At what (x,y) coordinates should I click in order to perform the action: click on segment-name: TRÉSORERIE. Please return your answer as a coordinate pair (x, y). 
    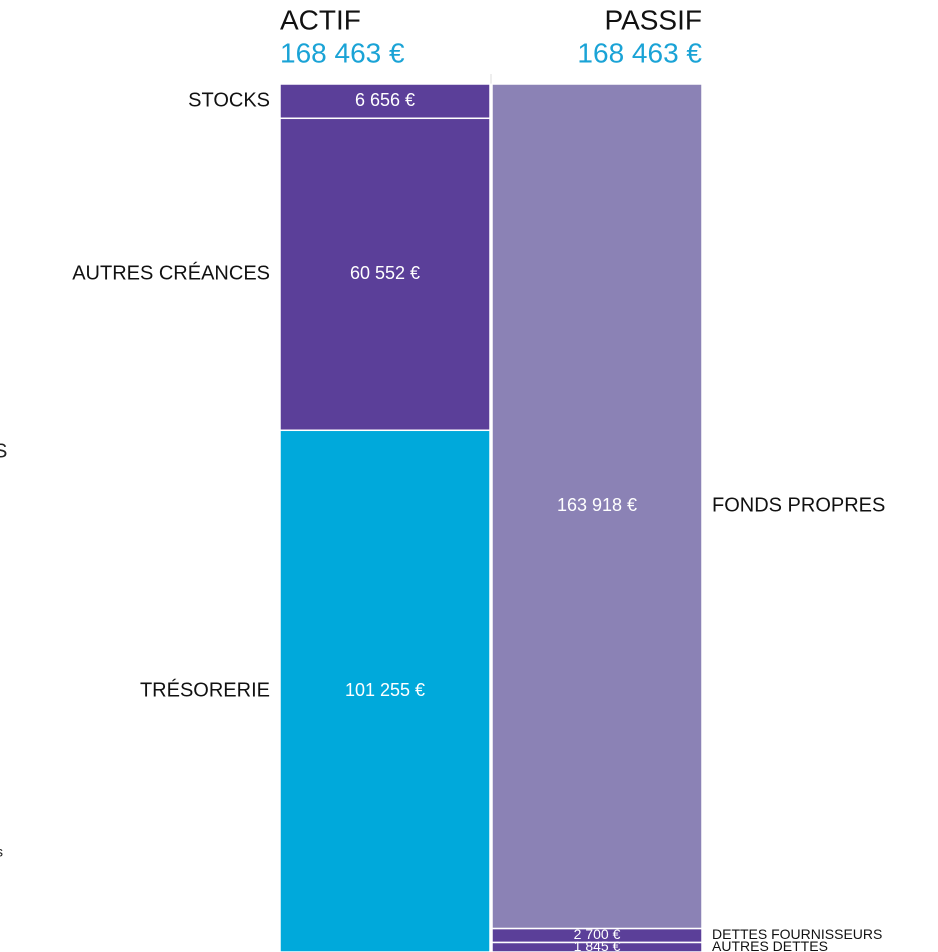
    Looking at the image, I should click on (205, 689).